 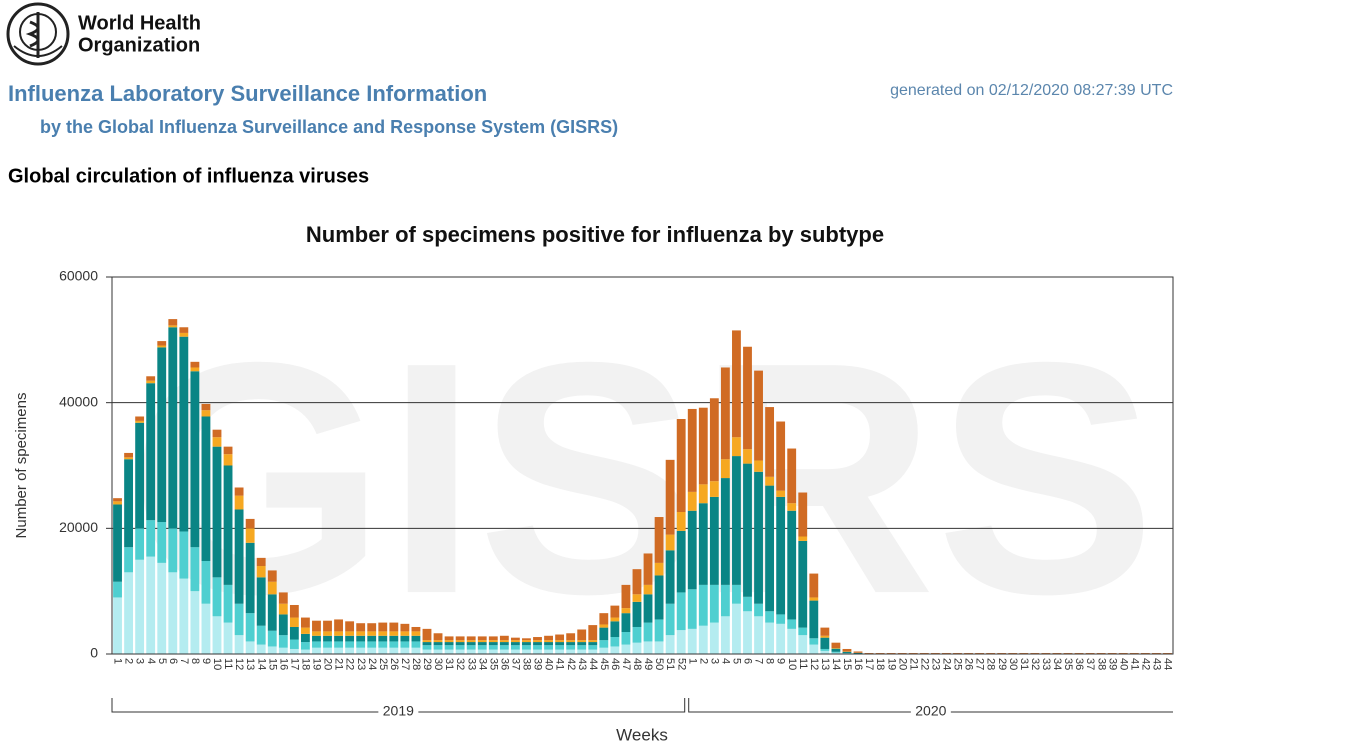 I want to click on x-tick-label: 32, so click(x=460, y=664).